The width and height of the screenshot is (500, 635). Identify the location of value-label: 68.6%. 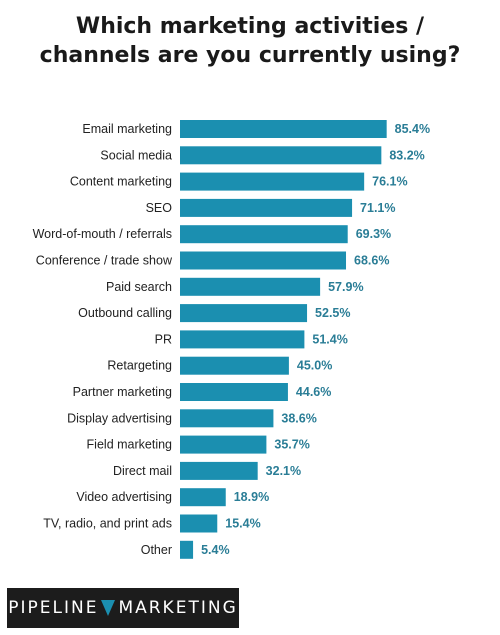
(371, 261).